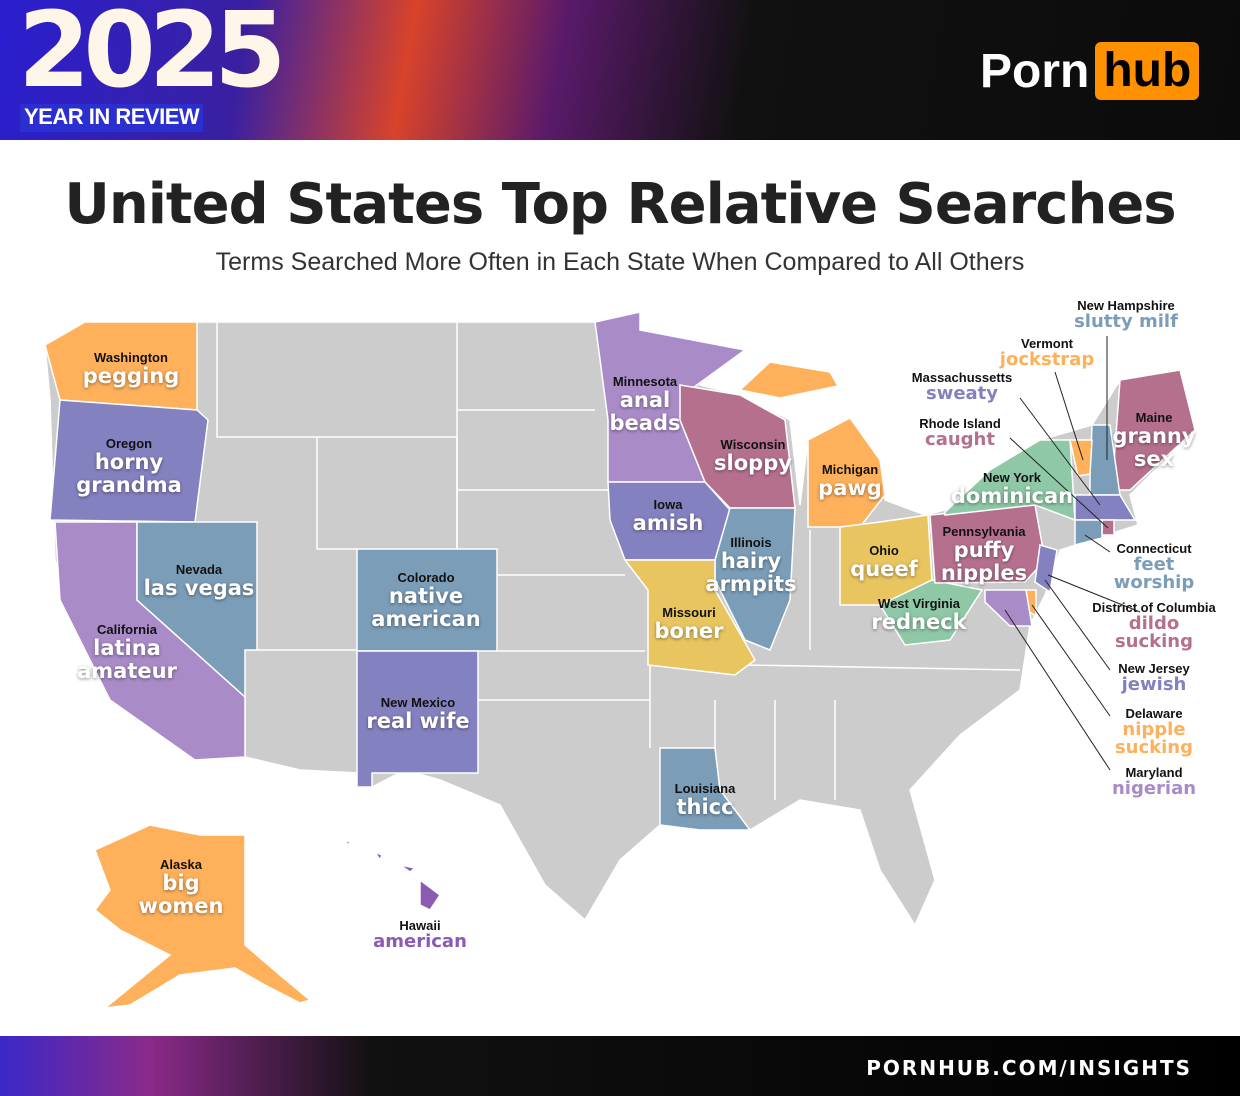 The width and height of the screenshot is (1240, 1096). Describe the element at coordinates (181, 864) in the screenshot. I see `state-name: Alaska` at that location.